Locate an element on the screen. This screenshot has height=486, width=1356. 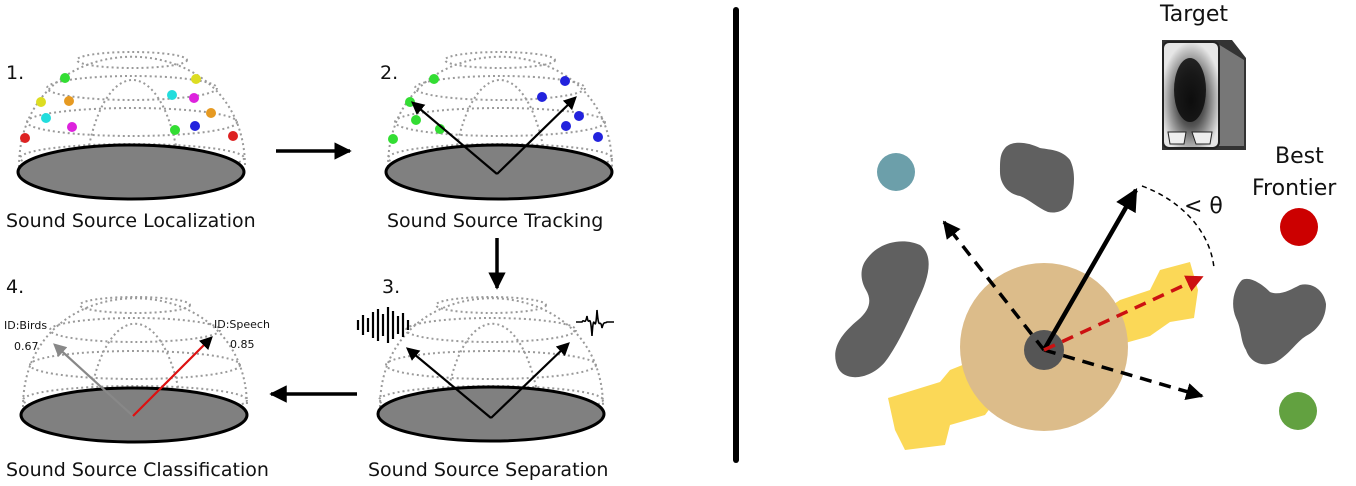
step2-number: 2. is located at coordinates (389, 73).